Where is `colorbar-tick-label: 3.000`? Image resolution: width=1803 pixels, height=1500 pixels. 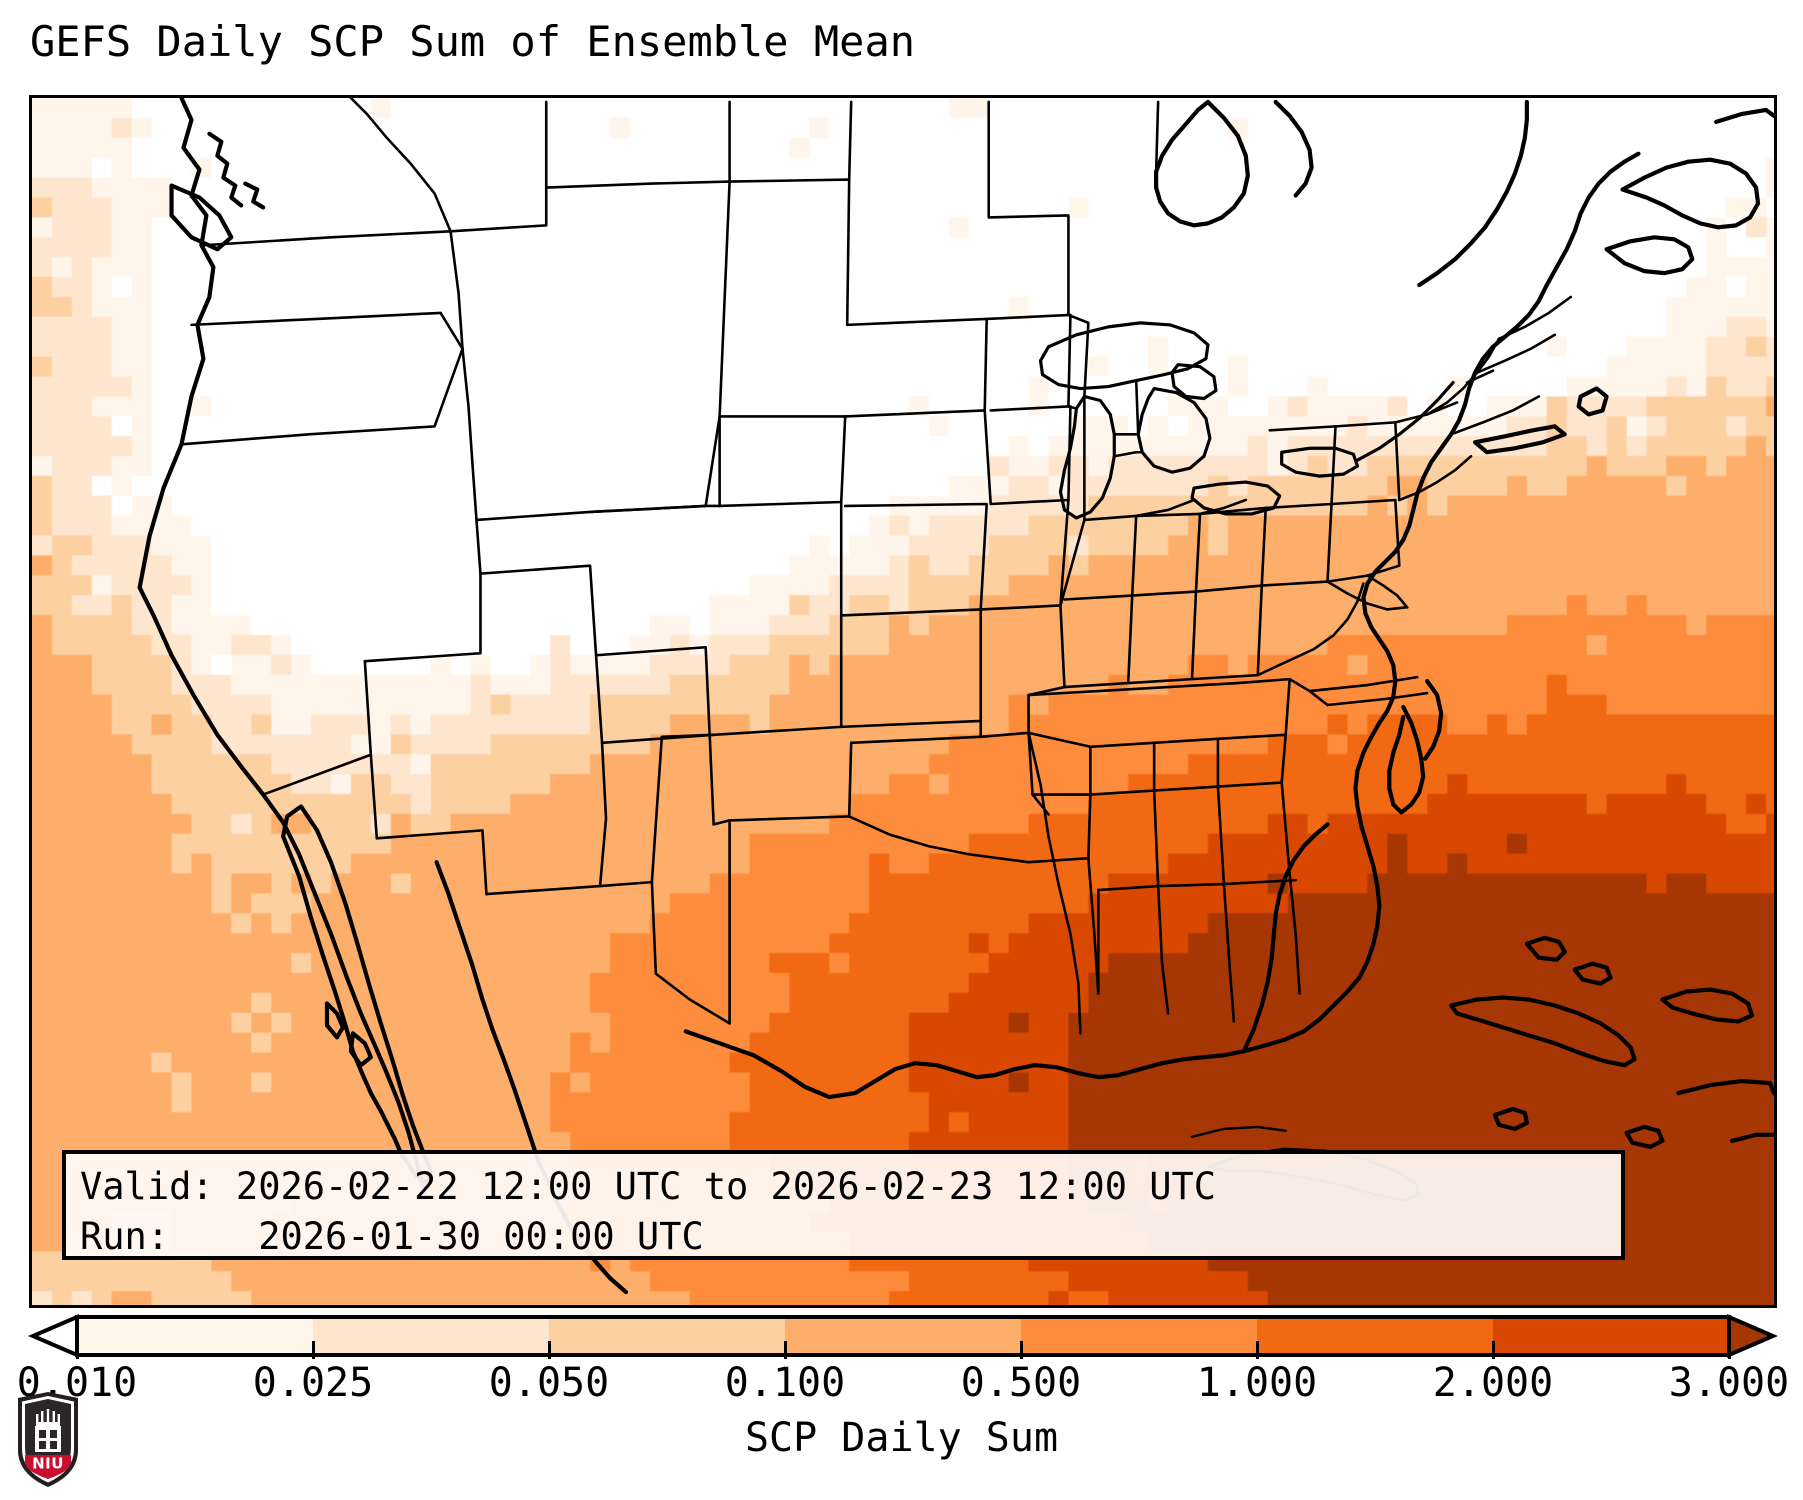 colorbar-tick-label: 3.000 is located at coordinates (1729, 1383).